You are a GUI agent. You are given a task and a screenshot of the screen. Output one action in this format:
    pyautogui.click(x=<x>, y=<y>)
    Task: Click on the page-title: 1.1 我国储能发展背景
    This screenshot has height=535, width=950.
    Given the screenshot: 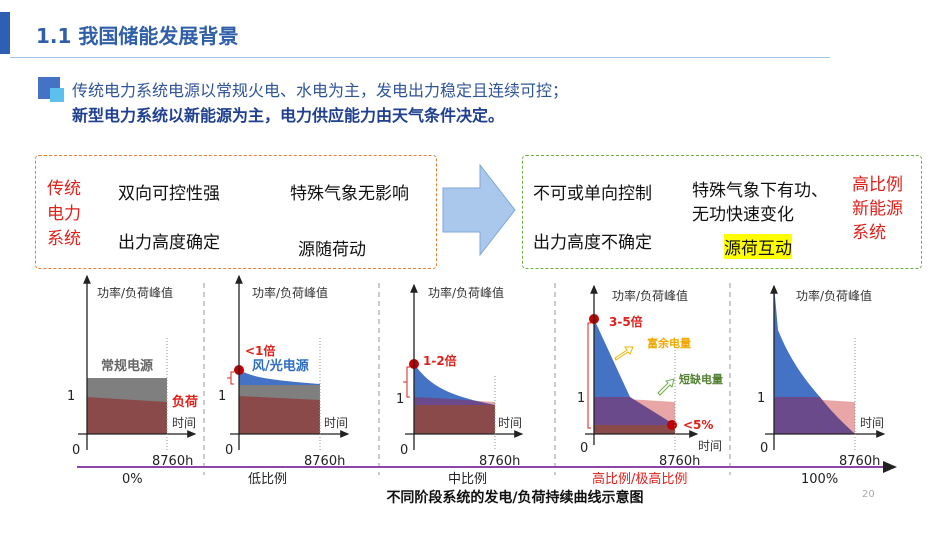 What is the action you would take?
    pyautogui.click(x=137, y=36)
    